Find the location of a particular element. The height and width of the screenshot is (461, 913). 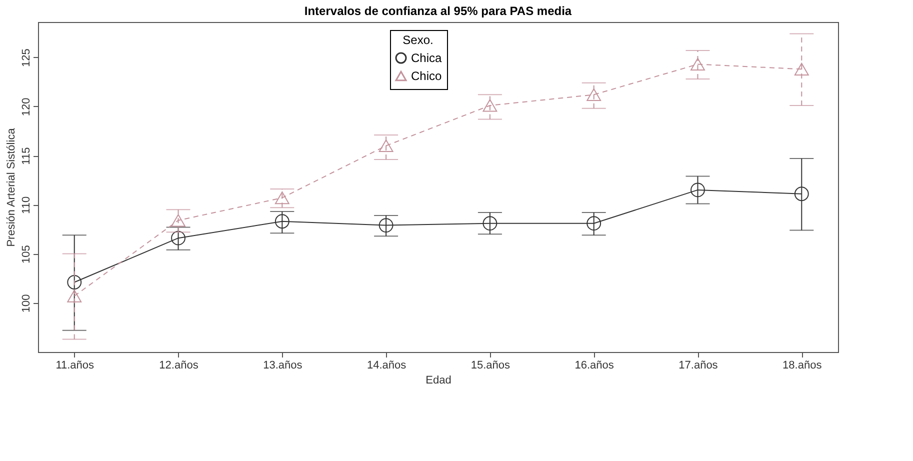

legend-label: Chico is located at coordinates (426, 76).